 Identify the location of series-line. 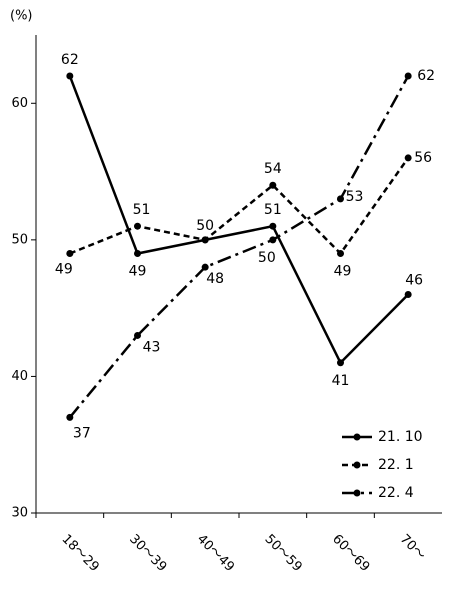
(239, 206).